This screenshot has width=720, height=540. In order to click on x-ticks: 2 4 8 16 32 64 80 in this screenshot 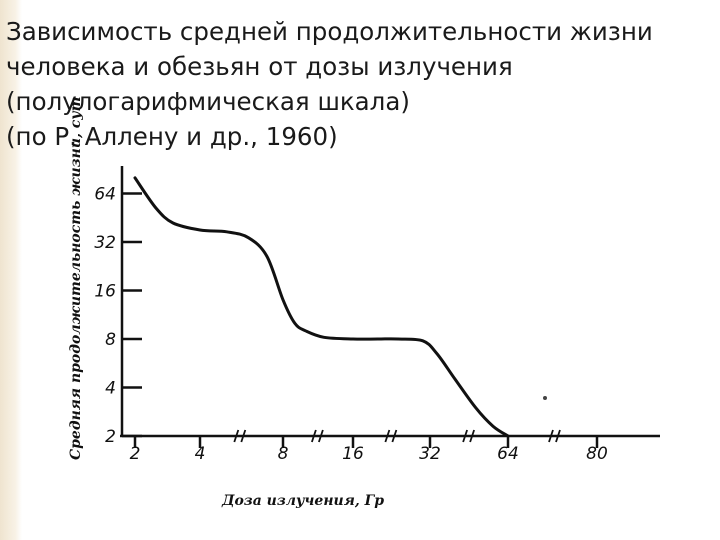, I will do `click(369, 450)`.